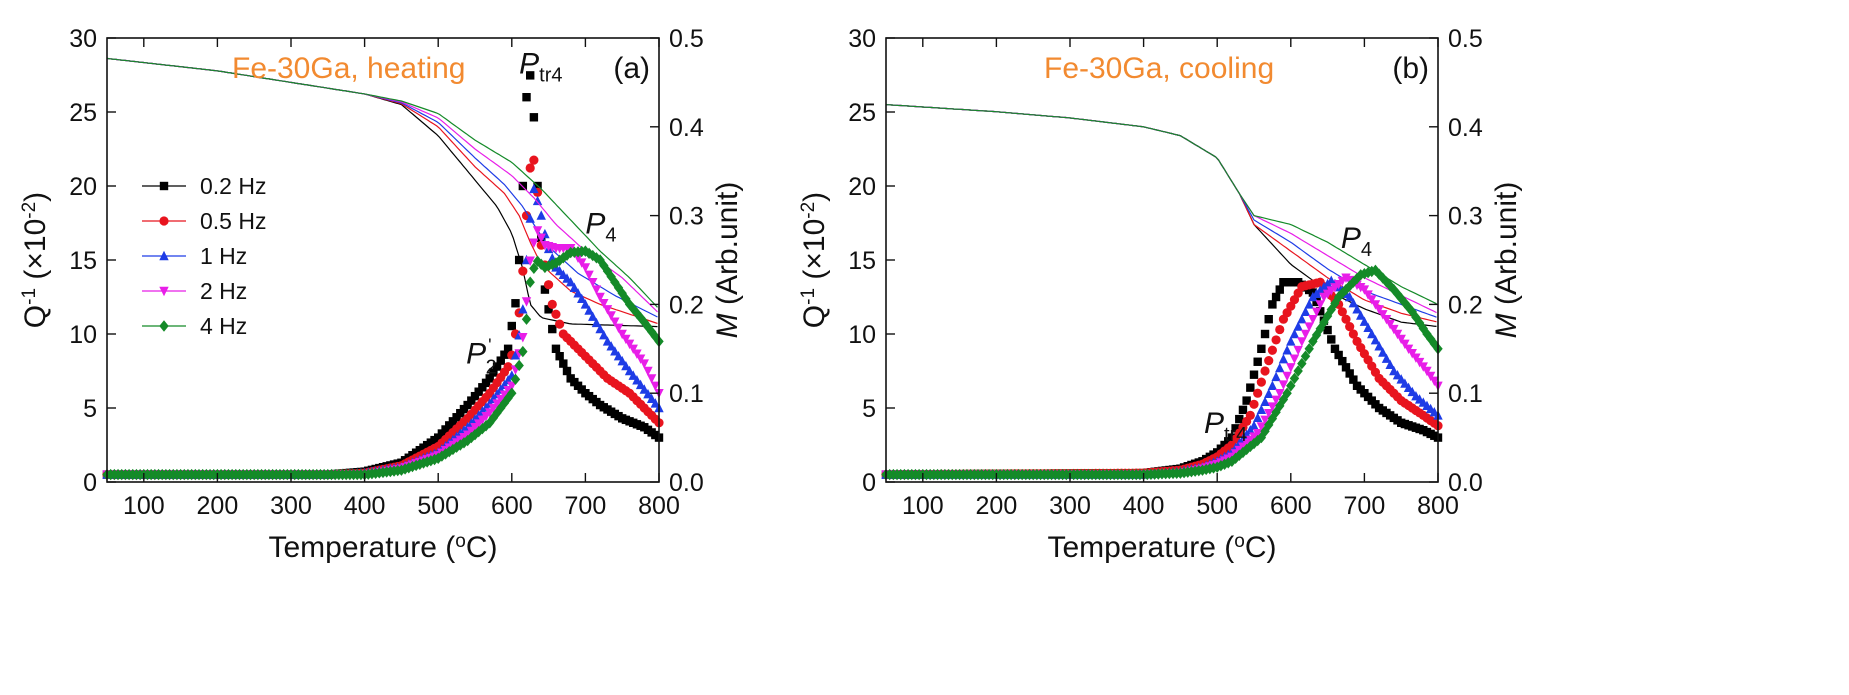  Describe the element at coordinates (35, 253) in the screenshot. I see `scale-factor: (×10` at that location.